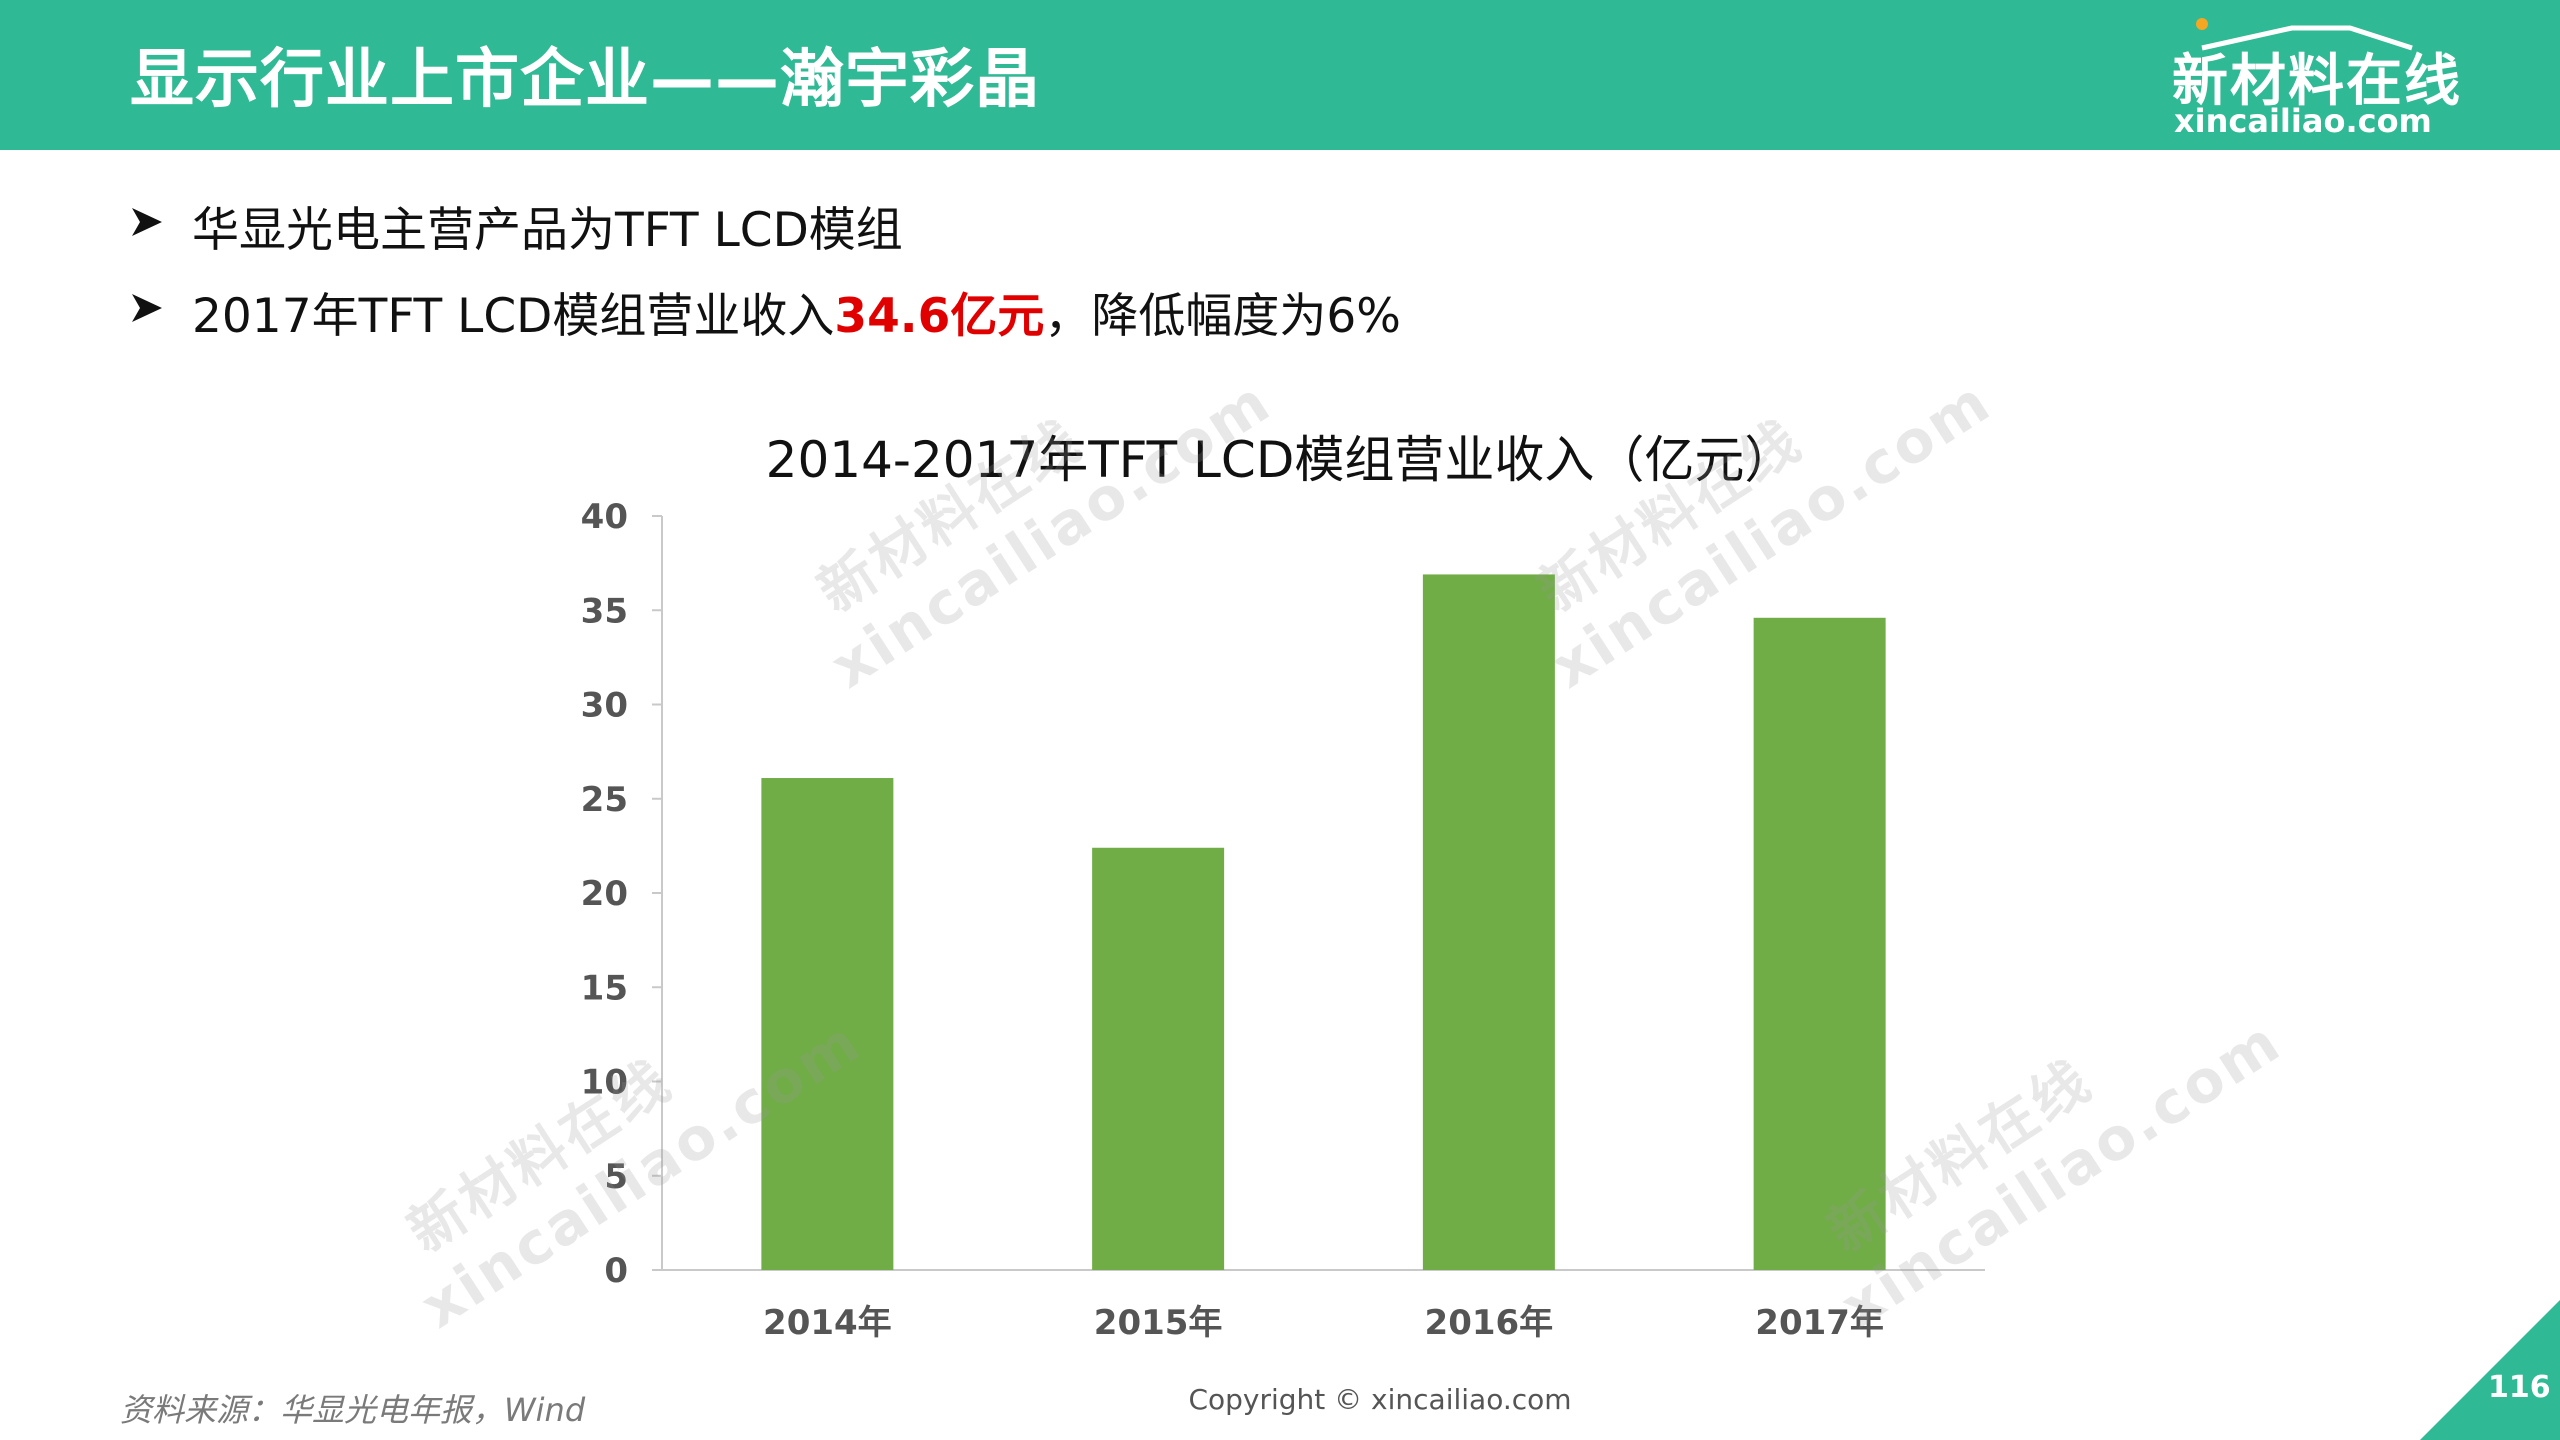 The height and width of the screenshot is (1440, 2560). I want to click on header-bar: 显示行业上市企业——瀚宇彩晶 新材料在线 xincailiao.com, so click(1280, 75).